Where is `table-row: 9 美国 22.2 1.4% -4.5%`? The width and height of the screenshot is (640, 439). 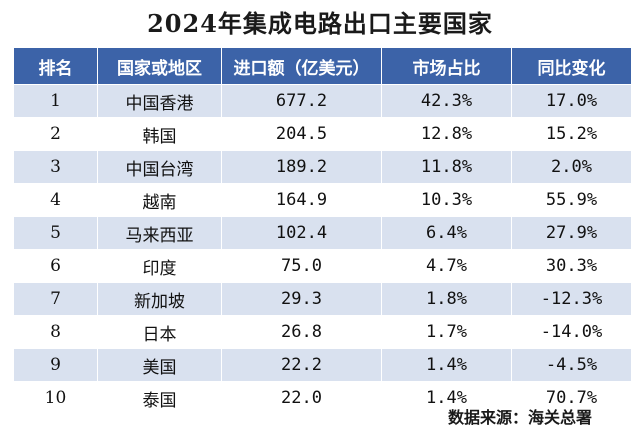 table-row: 9 美国 22.2 1.4% -4.5% is located at coordinates (322, 365).